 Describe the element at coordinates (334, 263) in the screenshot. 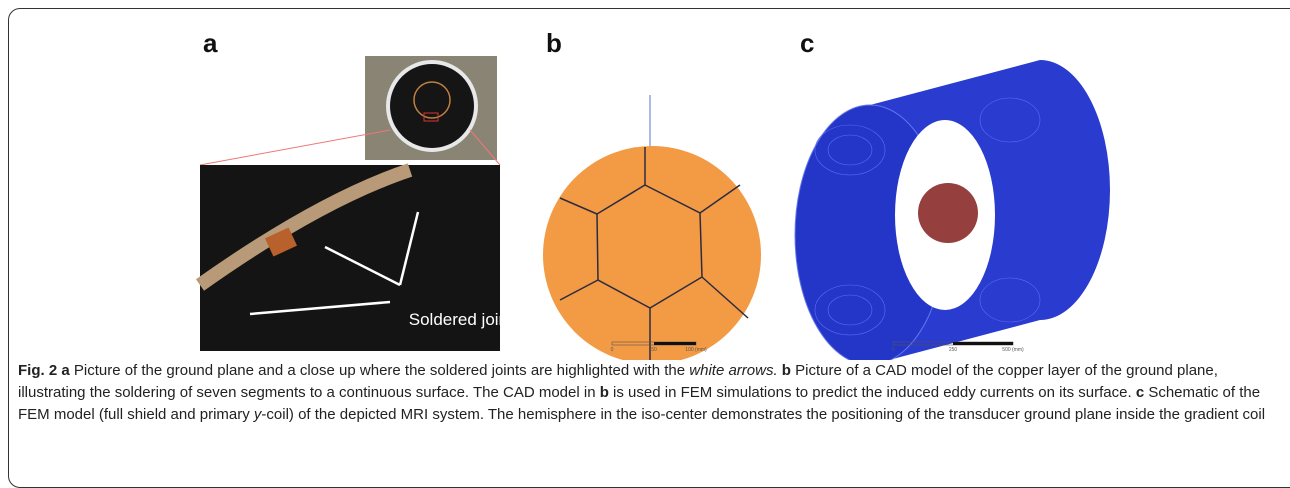

I see `arrows` at that location.